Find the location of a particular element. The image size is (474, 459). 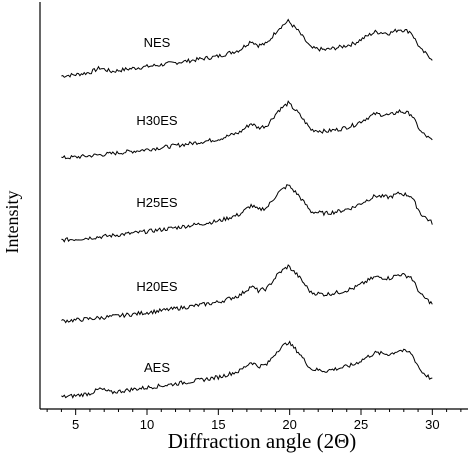

y-axis-label: Intensity is located at coordinates (12, 222).